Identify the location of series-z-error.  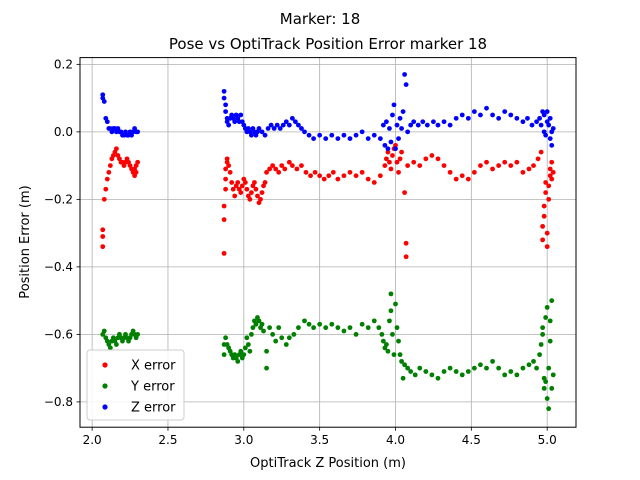
(328, 112).